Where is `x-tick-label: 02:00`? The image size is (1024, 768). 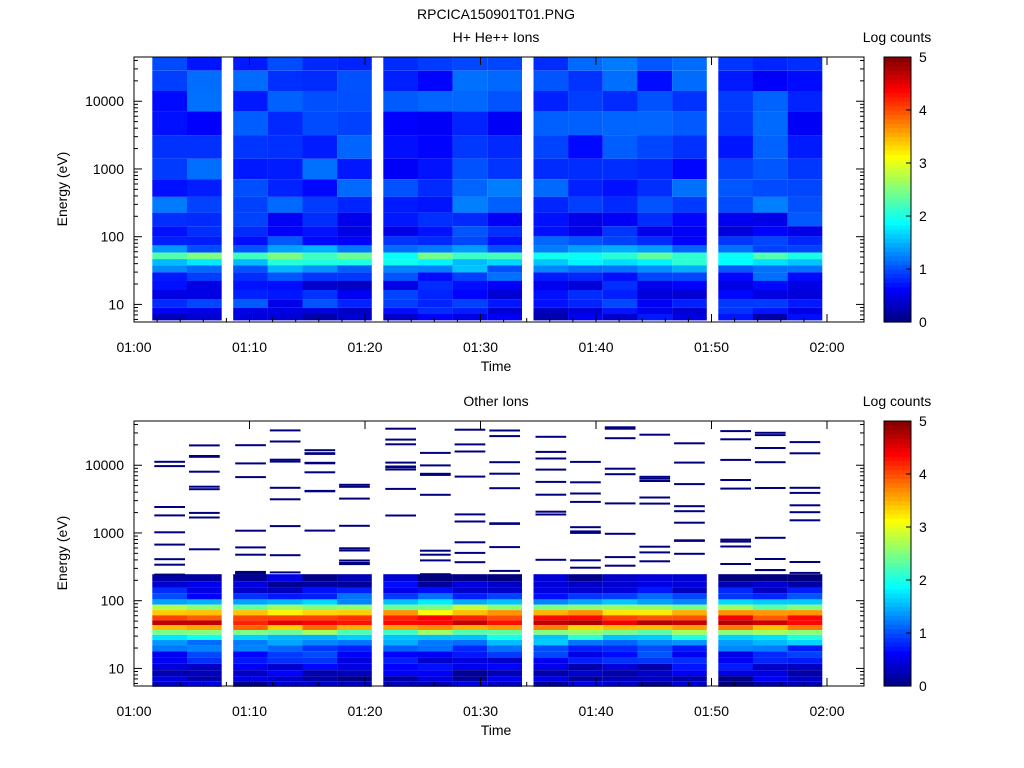
x-tick-label: 02:00 is located at coordinates (826, 711).